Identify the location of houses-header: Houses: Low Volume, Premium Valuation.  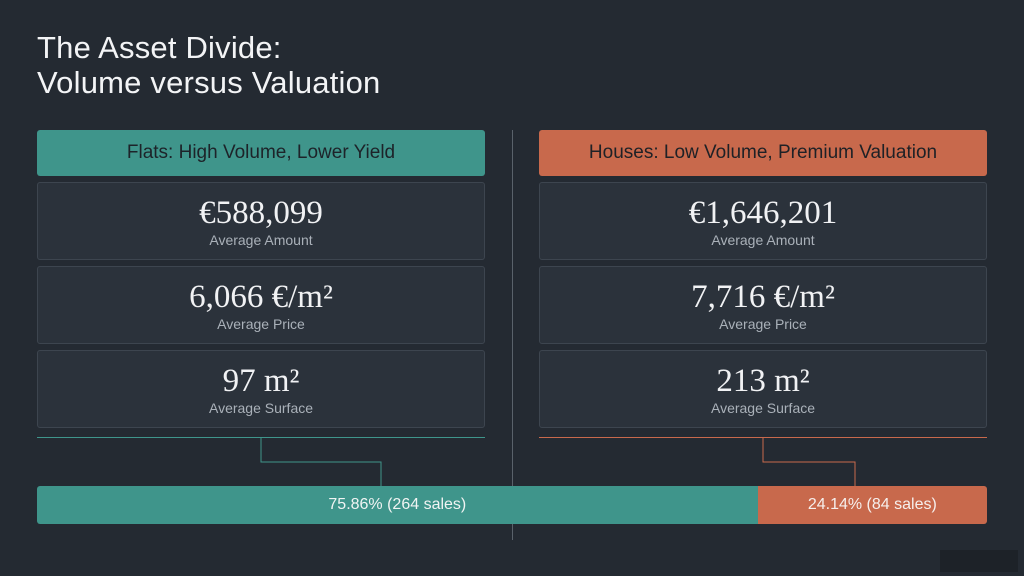
(763, 153).